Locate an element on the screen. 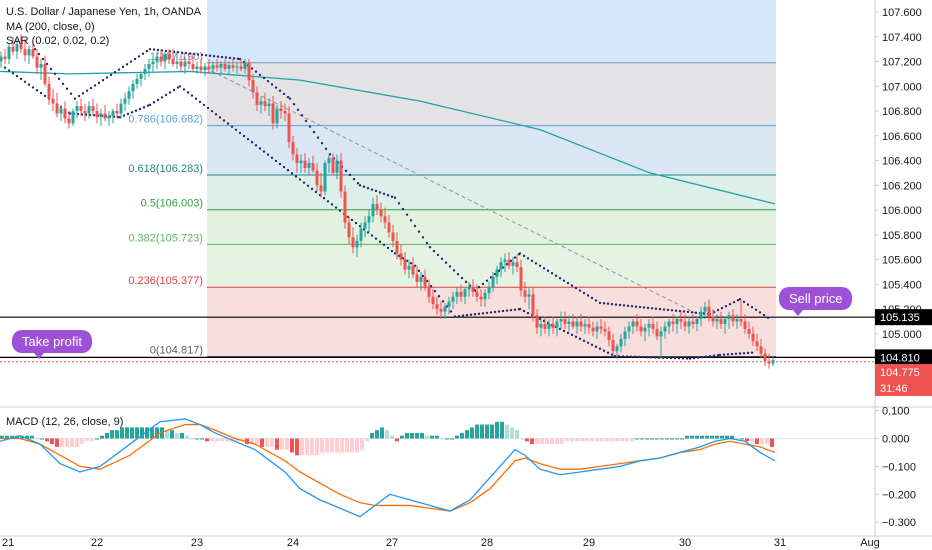 The width and height of the screenshot is (932, 550). price-axis-badge-label: 31:46 is located at coordinates (894, 389).